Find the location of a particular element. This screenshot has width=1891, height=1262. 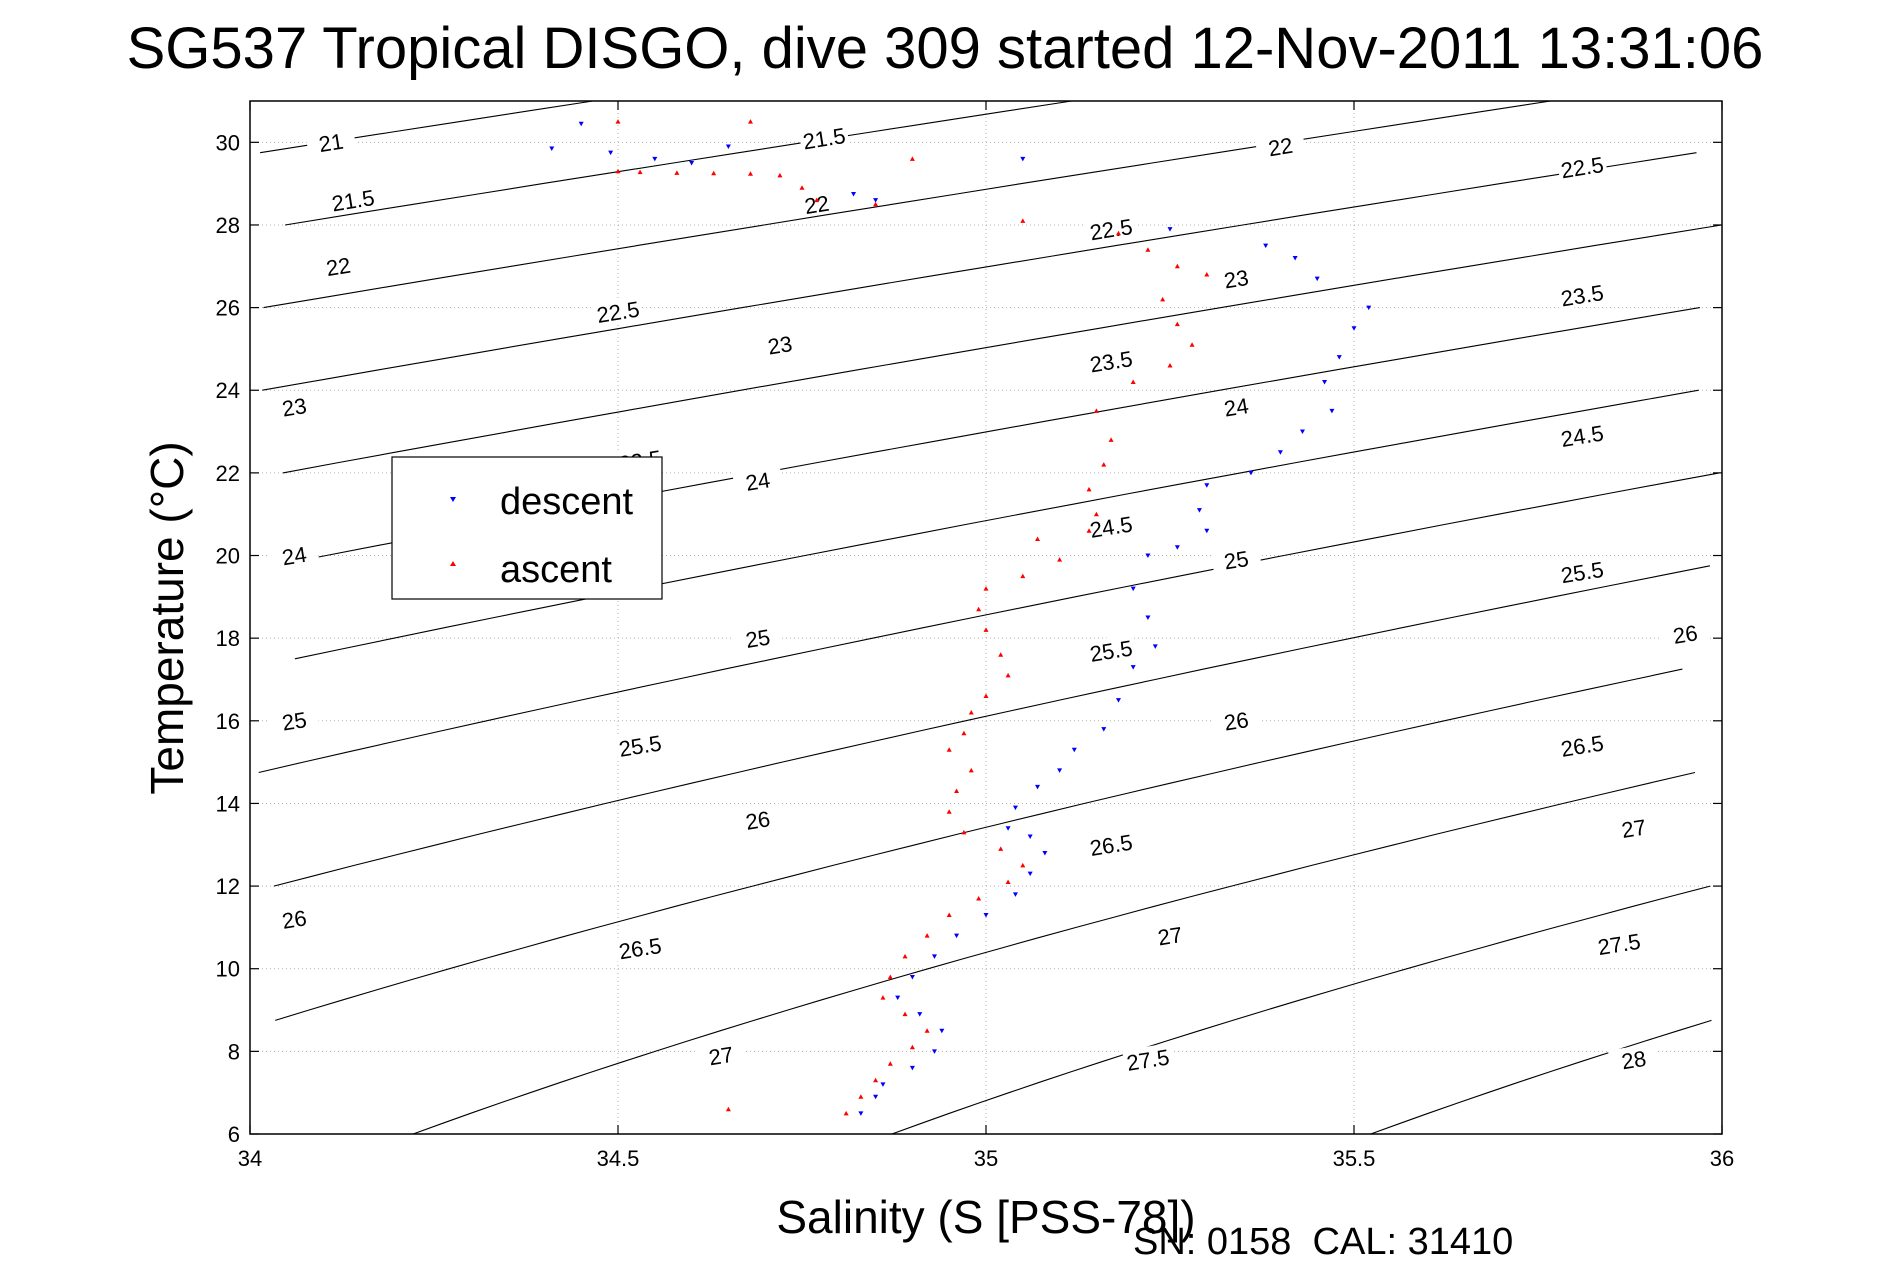

x-tick-label: 35.5 is located at coordinates (1354, 1158).